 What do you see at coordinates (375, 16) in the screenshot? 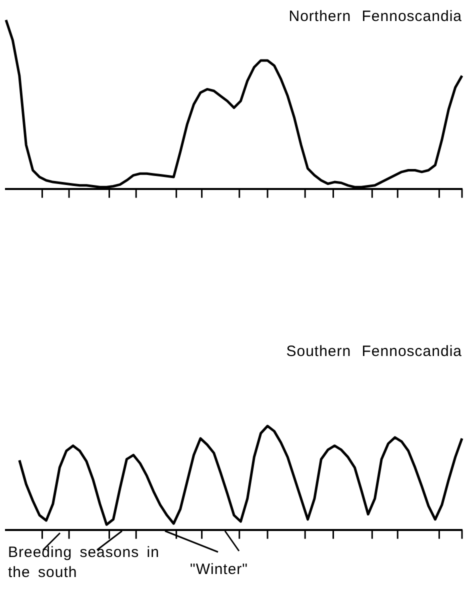
I see `chart-title: Northern Fennoscandia` at bounding box center [375, 16].